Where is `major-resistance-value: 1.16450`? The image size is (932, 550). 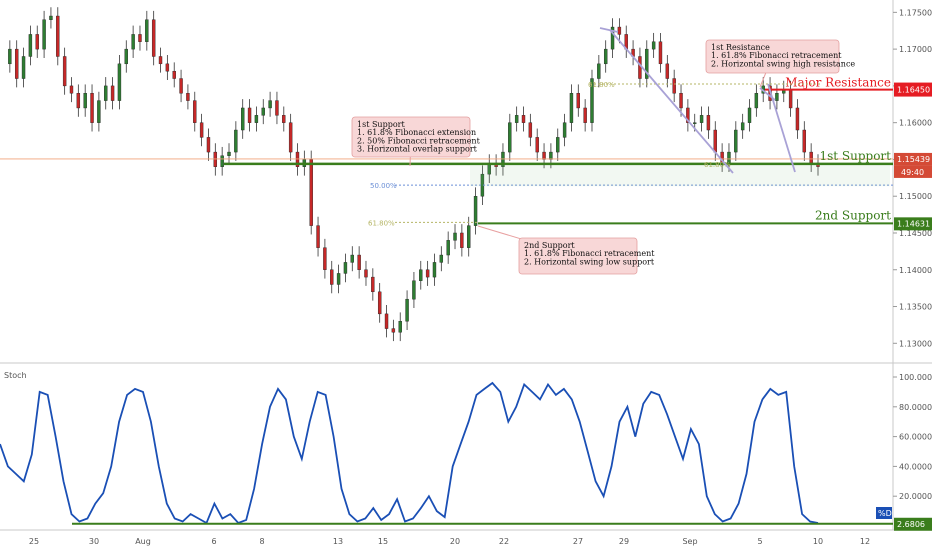
major-resistance-value: 1.16450 is located at coordinates (913, 90).